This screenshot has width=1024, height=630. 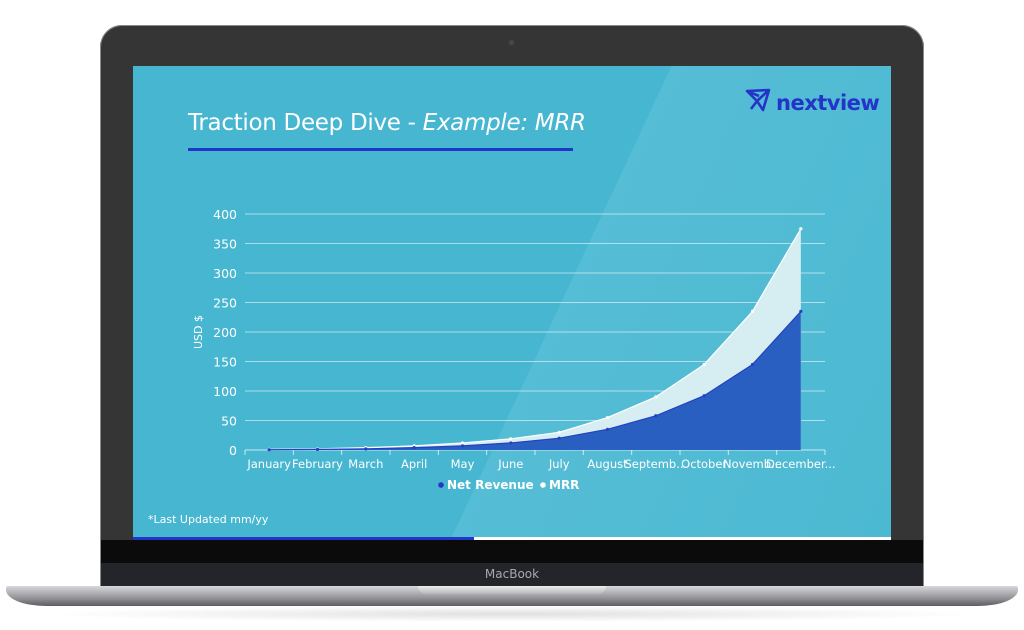 I want to click on net-revenue-line, so click(x=535, y=380).